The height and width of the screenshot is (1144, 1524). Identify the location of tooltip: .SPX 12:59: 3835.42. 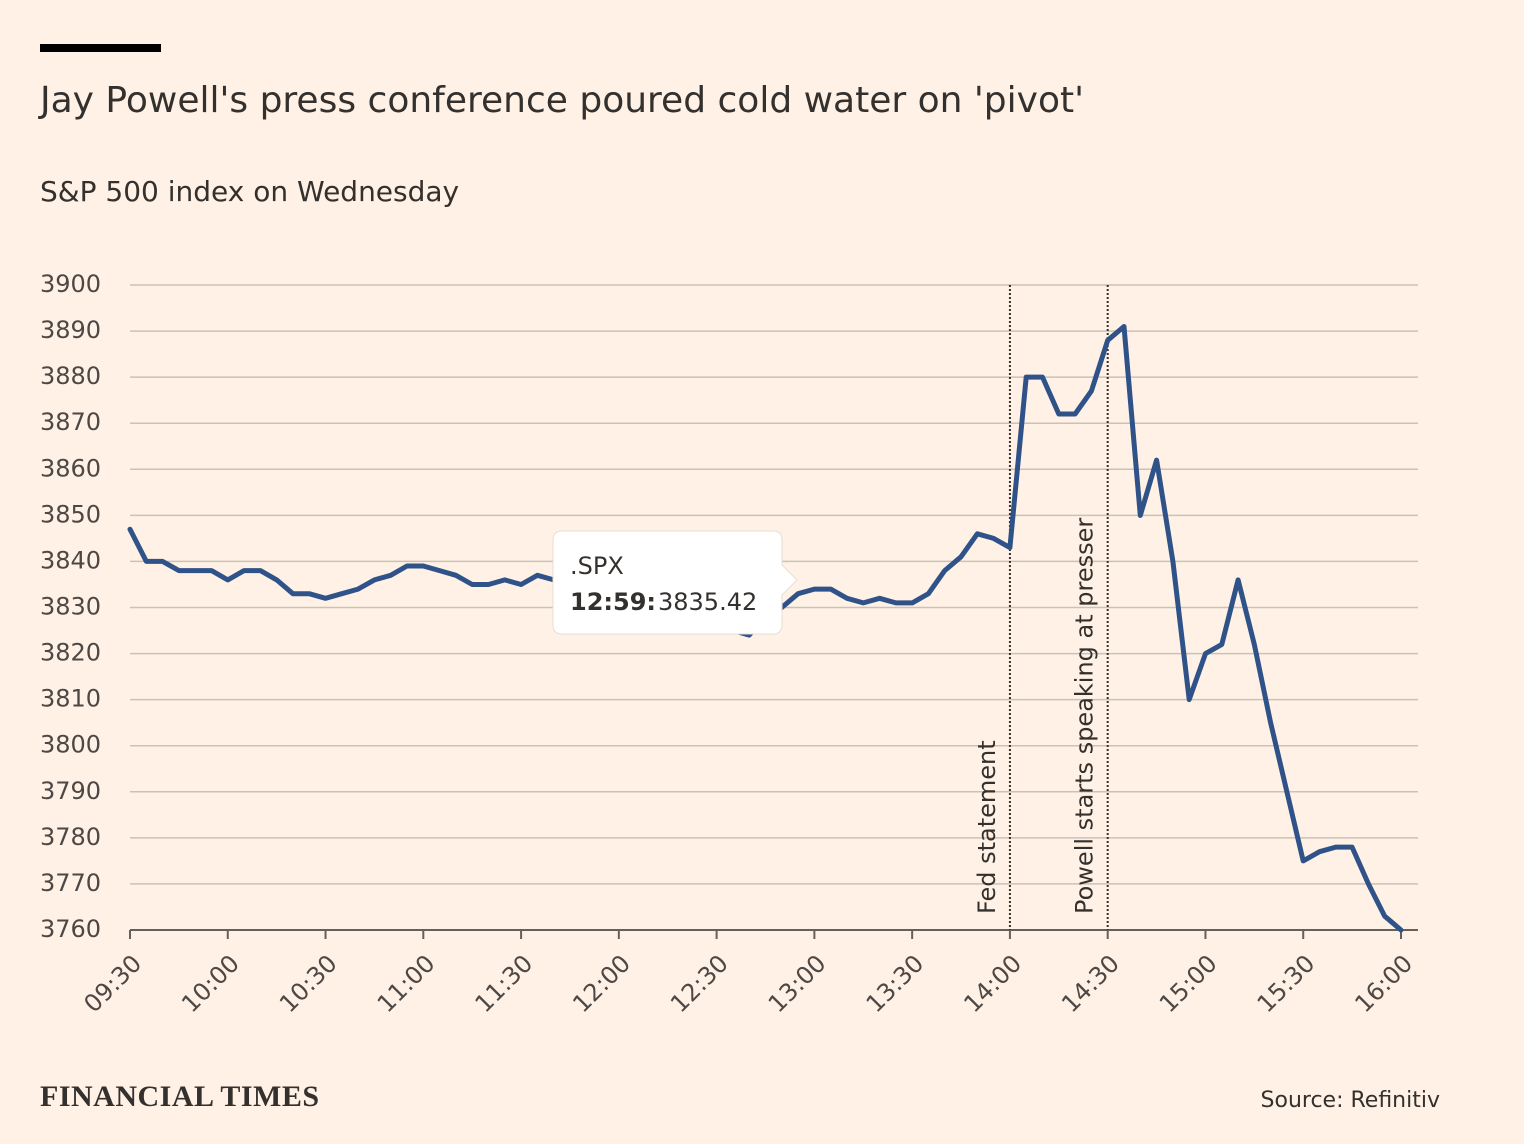
(675, 582).